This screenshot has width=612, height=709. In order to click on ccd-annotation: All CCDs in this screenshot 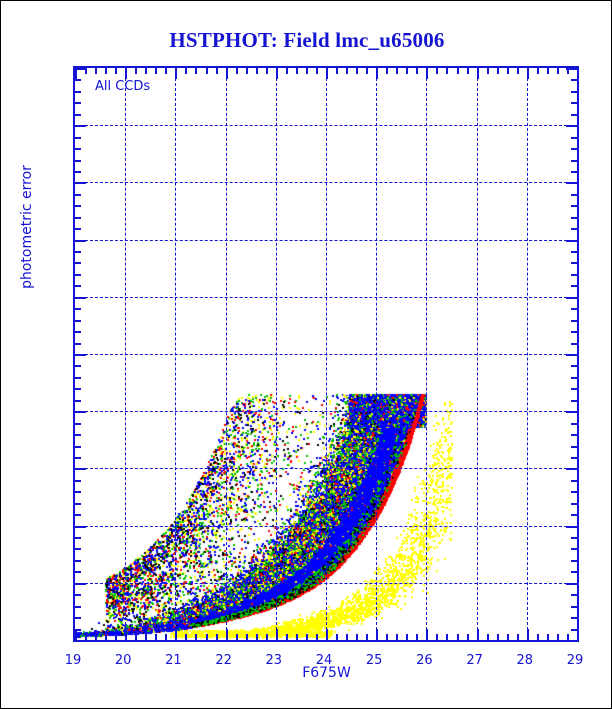, I will do `click(123, 86)`.